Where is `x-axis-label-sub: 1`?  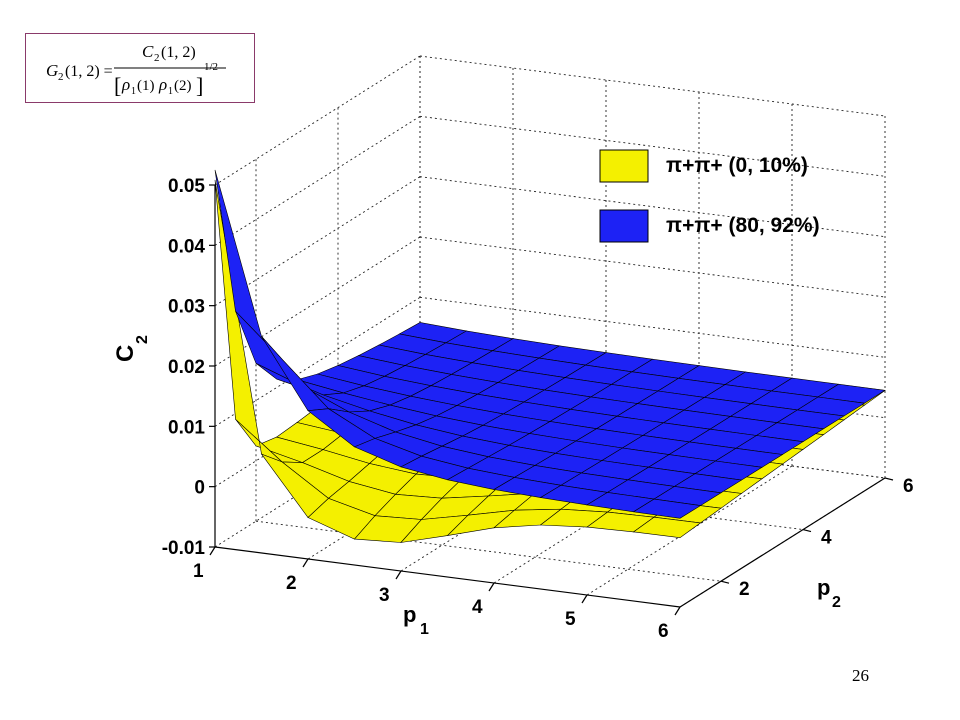 x-axis-label-sub: 1 is located at coordinates (424, 629).